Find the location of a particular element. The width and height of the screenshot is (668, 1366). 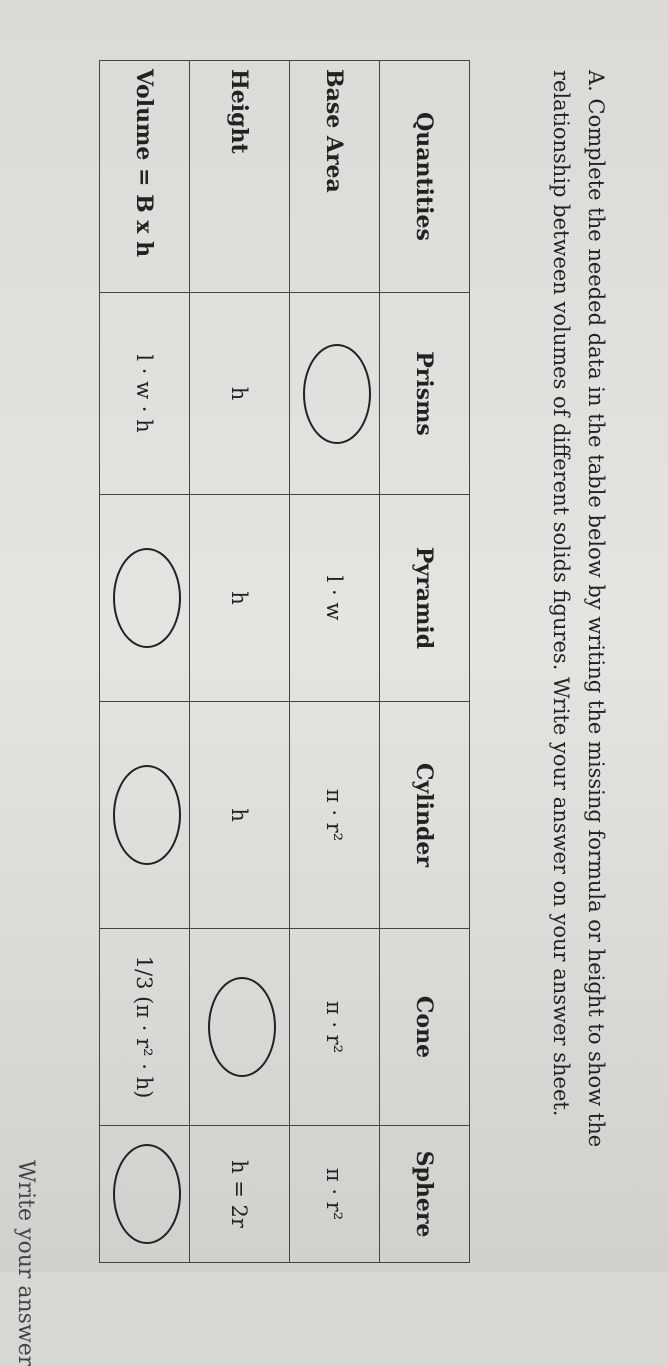

table-row: Height h h h h = 2r is located at coordinates (239, 661).